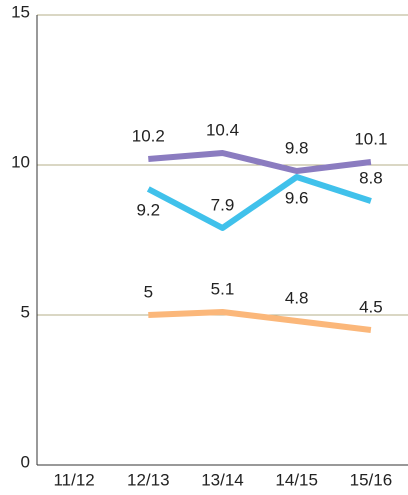  What do you see at coordinates (296, 479) in the screenshot?
I see `x-tick-label: 14/15` at bounding box center [296, 479].